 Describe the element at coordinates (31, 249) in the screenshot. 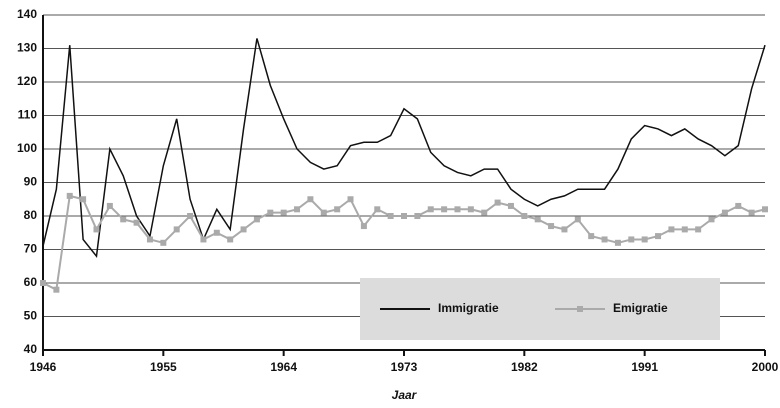

I see `y-tick-label: 70` at that location.